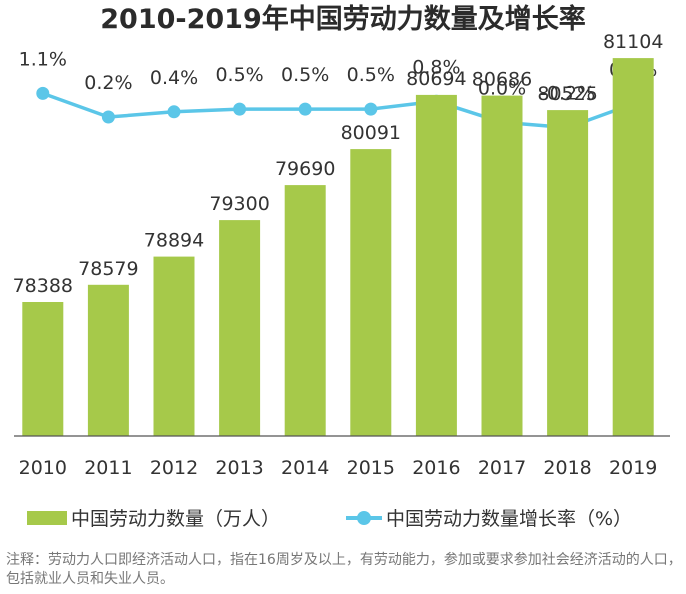  What do you see at coordinates (43, 468) in the screenshot?
I see `x-tick-label: 2010` at bounding box center [43, 468].